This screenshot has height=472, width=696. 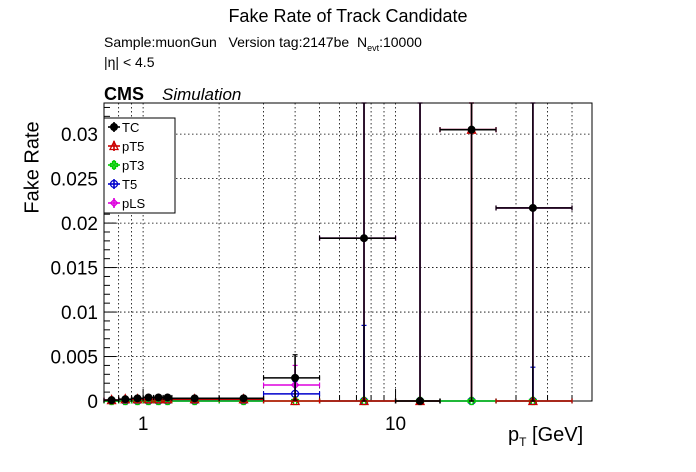 I want to click on x-axis-label-sub: T, so click(x=523, y=442).